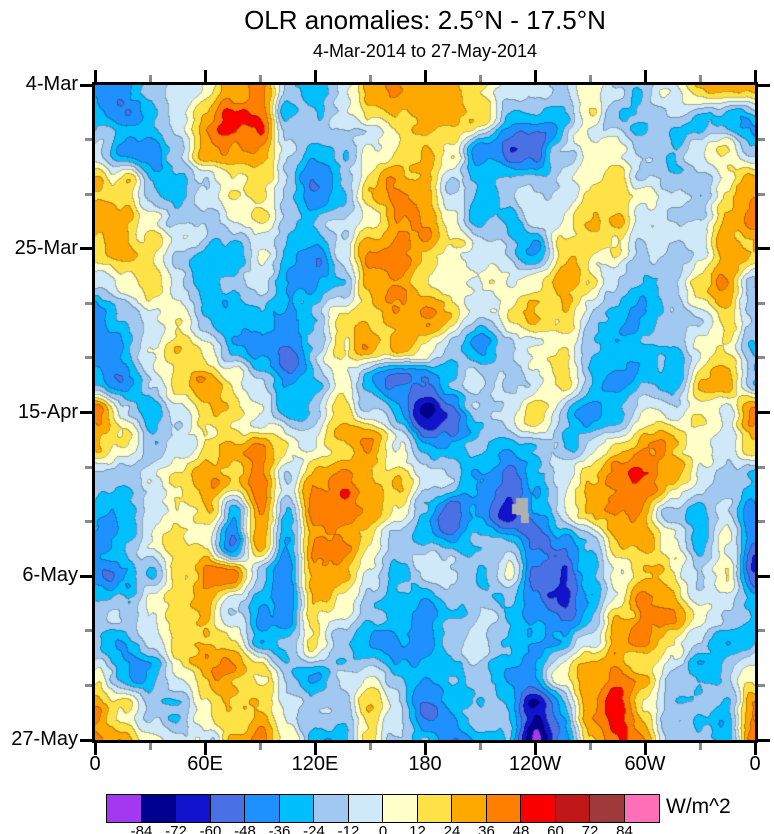 The height and width of the screenshot is (834, 774). I want to click on colorbar-tick-label: -48, so click(245, 828).